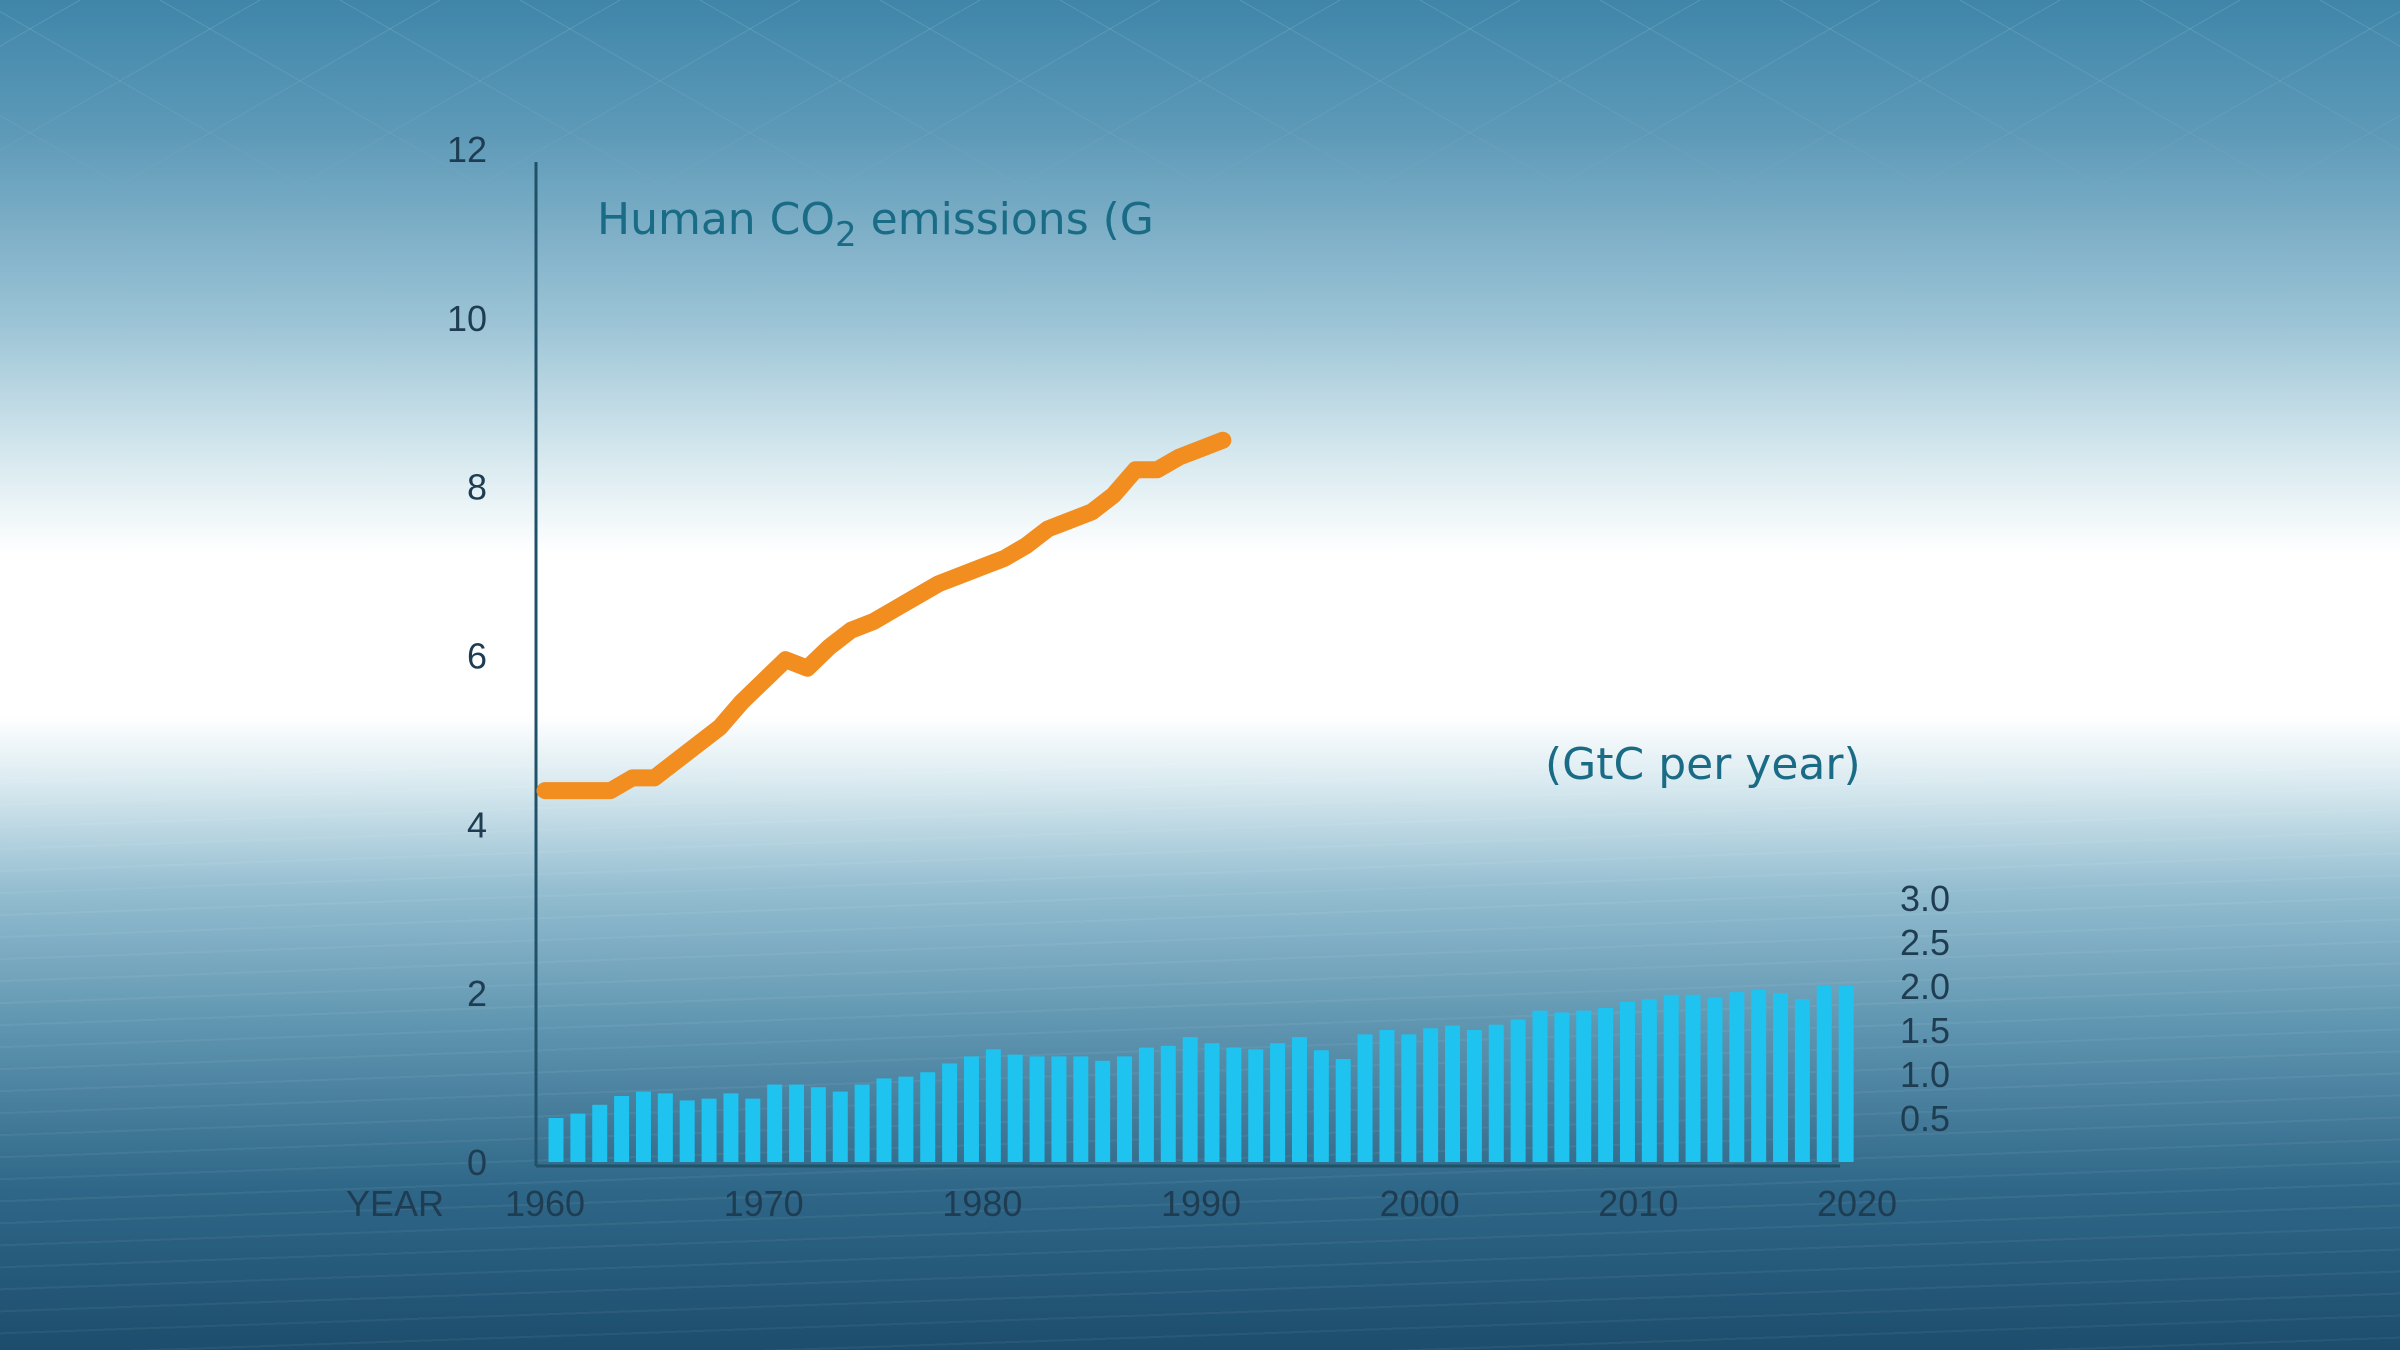 The height and width of the screenshot is (1350, 2400). What do you see at coordinates (1925, 1030) in the screenshot?
I see `right-y-tick-label: 1.5` at bounding box center [1925, 1030].